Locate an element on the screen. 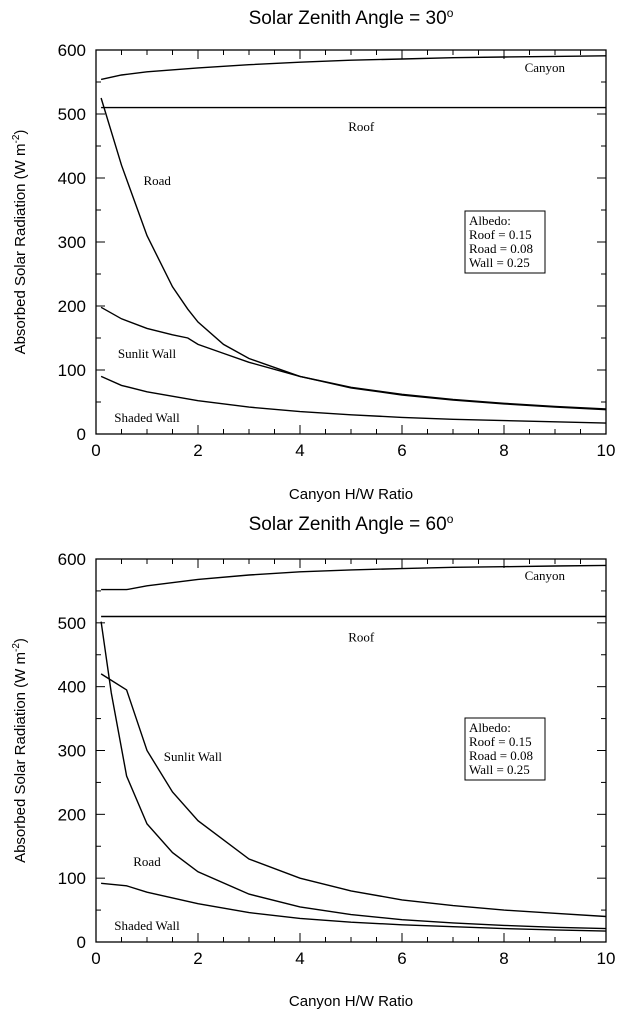 This screenshot has height=1012, width=628. chart-title: Solar Zenith Angle = 60o is located at coordinates (351, 523).